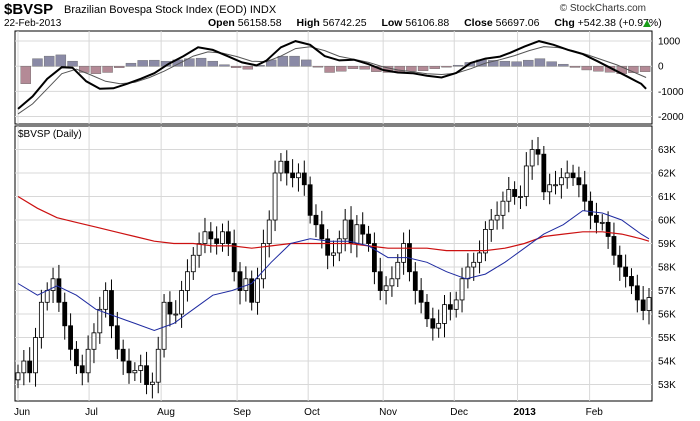 The width and height of the screenshot is (700, 421). Describe the element at coordinates (91, 412) in the screenshot. I see `x-tick-label: Jul` at that location.